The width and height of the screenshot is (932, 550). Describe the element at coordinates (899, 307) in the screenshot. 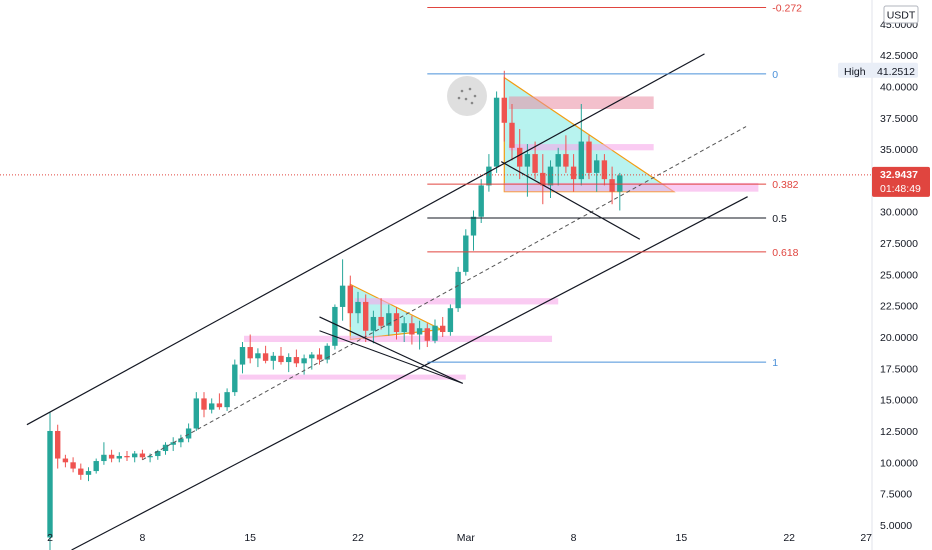

I see `price-tick-label: 22.5000` at that location.